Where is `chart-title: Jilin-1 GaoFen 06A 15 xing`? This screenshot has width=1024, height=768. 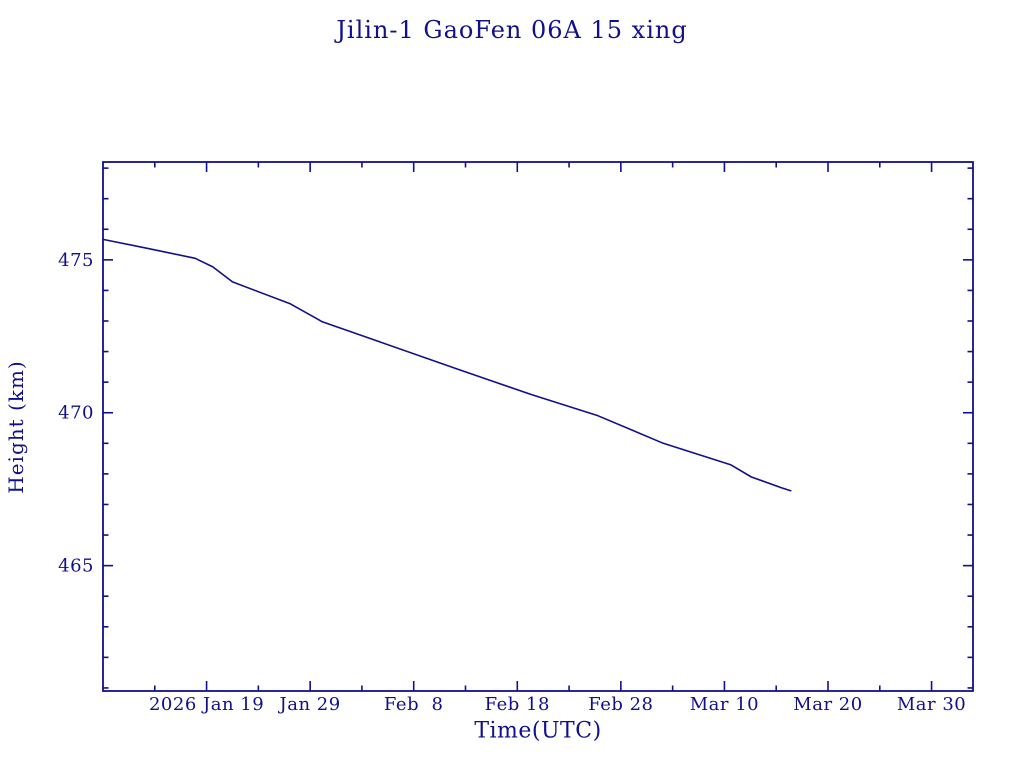 chart-title: Jilin-1 GaoFen 06A 15 xing is located at coordinates (512, 30).